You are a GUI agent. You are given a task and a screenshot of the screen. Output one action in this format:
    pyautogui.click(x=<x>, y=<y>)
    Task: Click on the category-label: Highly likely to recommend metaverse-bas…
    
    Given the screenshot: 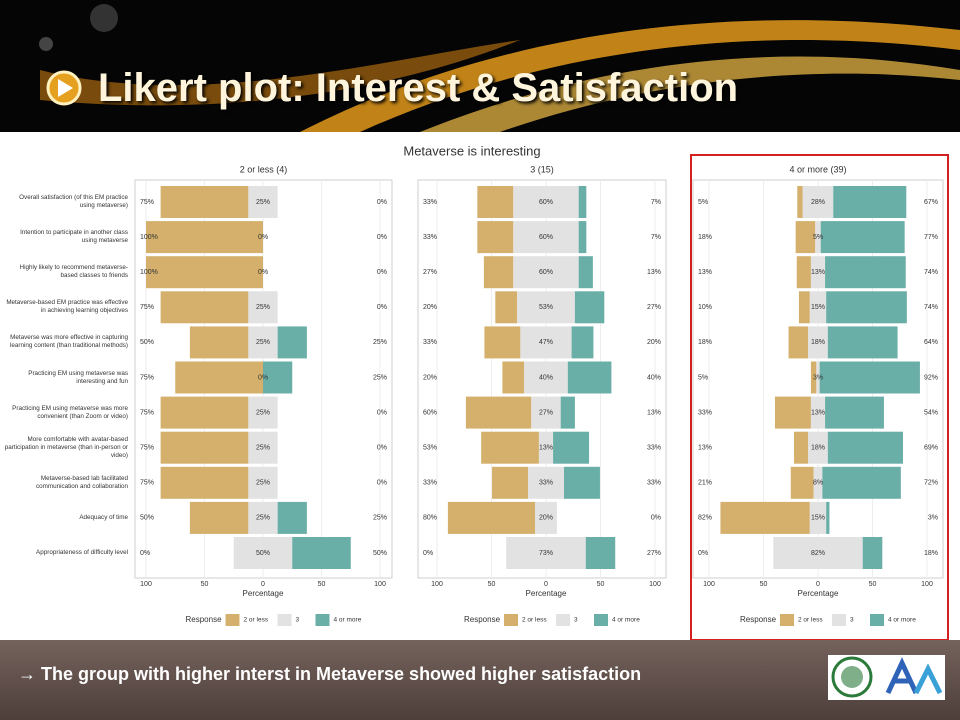 What is the action you would take?
    pyautogui.click(x=73, y=272)
    